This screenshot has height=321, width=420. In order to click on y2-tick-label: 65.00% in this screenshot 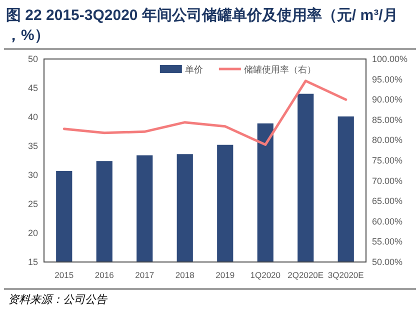, I will do `click(387, 201)`.